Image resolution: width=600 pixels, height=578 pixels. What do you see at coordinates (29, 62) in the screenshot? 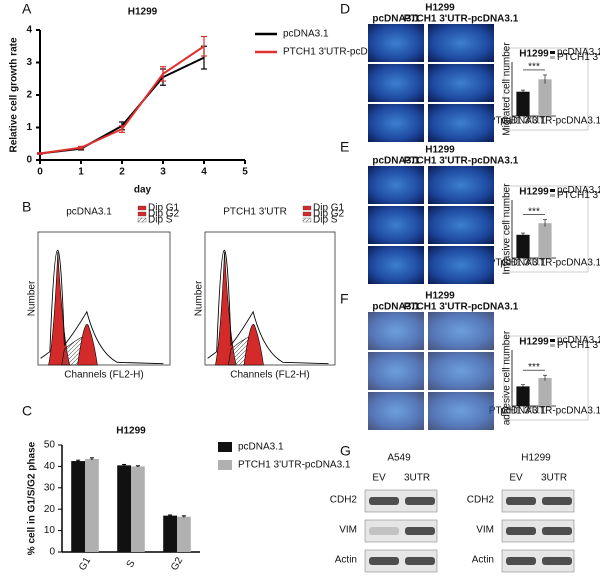
I see `y-tick-label: 3` at bounding box center [29, 62].